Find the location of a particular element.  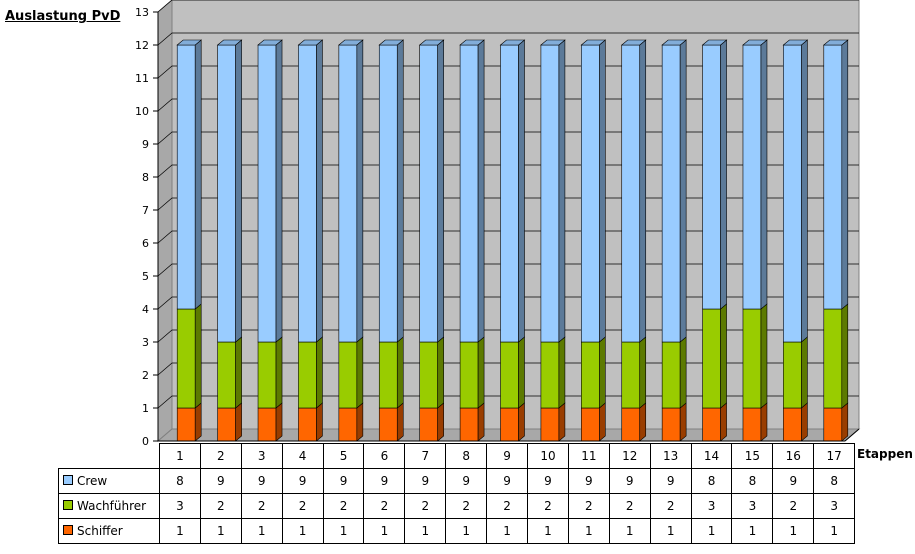

y-tick-label: 11 is located at coordinates (142, 78).